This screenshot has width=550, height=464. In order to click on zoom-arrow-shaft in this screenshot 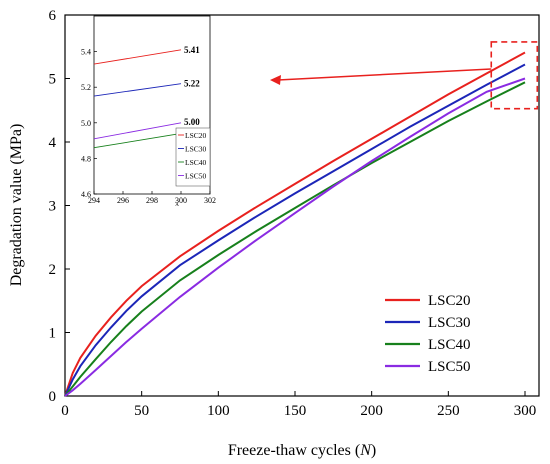, I will do `click(384, 74)`.